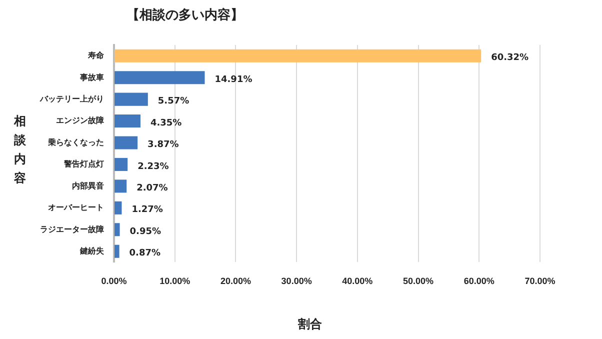 The height and width of the screenshot is (339, 602). What do you see at coordinates (296, 281) in the screenshot?
I see `x-tick-label: 30.00%` at bounding box center [296, 281].